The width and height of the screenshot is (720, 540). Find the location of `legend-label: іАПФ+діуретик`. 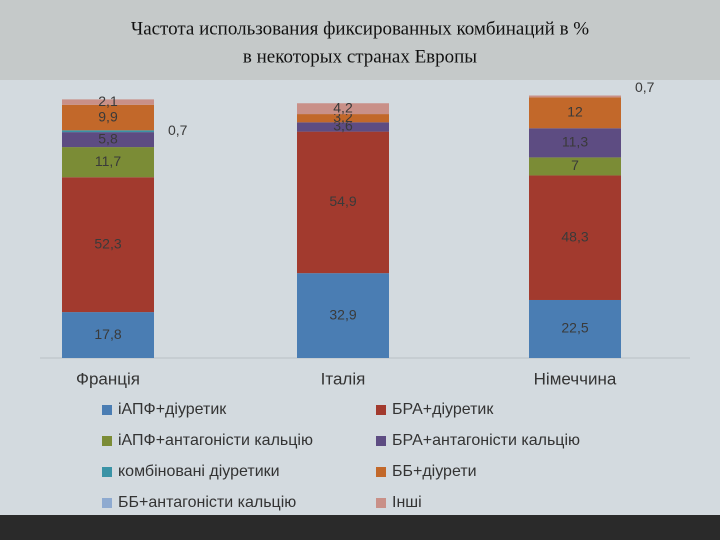

legend-label: іАПФ+діуретик is located at coordinates (172, 409).